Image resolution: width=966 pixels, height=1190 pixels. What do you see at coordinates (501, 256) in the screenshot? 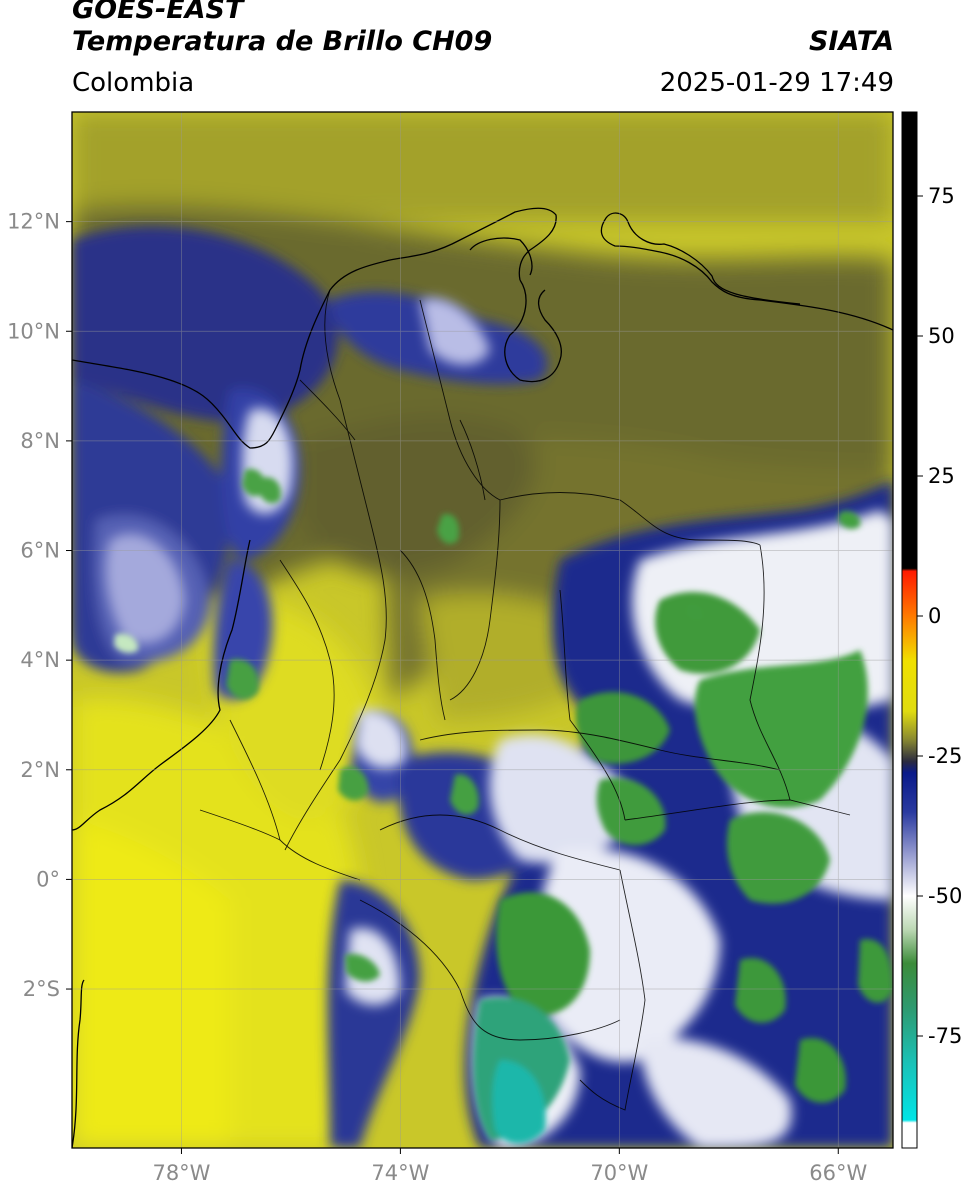
I see `guajira-peninsula` at bounding box center [501, 256].